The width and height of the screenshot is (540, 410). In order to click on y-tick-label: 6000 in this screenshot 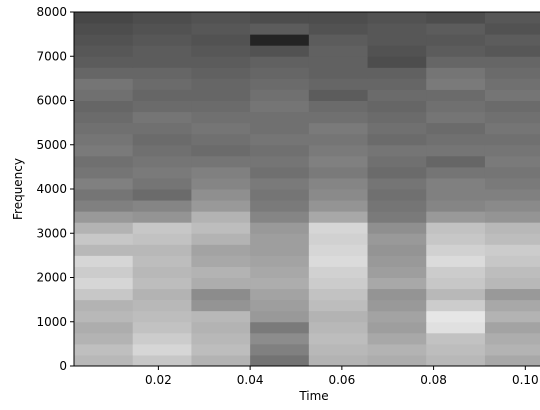, I will do `click(51, 101)`.